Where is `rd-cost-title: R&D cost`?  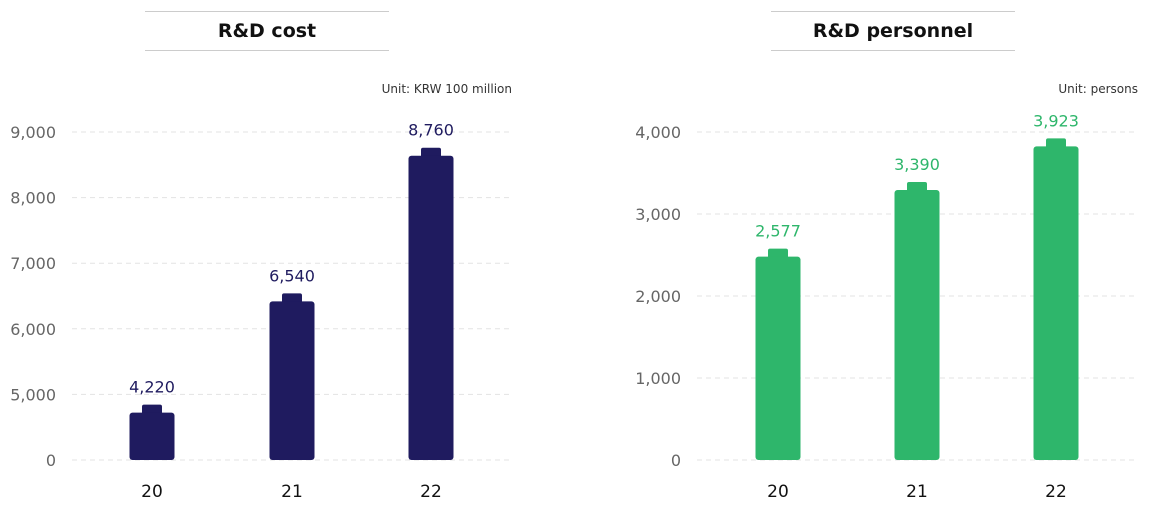 rd-cost-title: R&D cost is located at coordinates (267, 31).